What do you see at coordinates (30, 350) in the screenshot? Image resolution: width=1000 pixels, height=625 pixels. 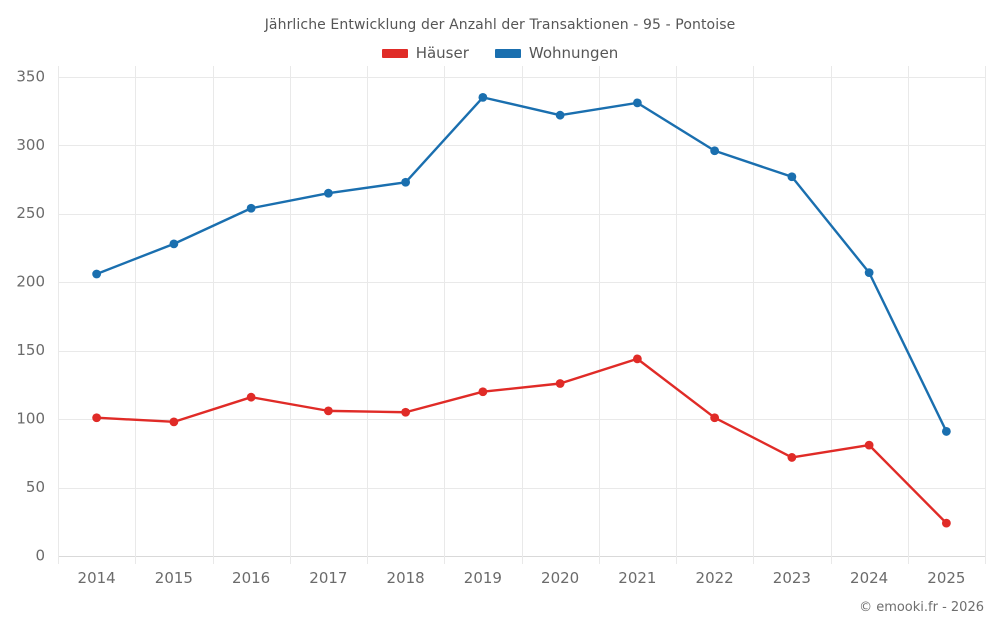 I see `y-tick-label: 150` at bounding box center [30, 350].